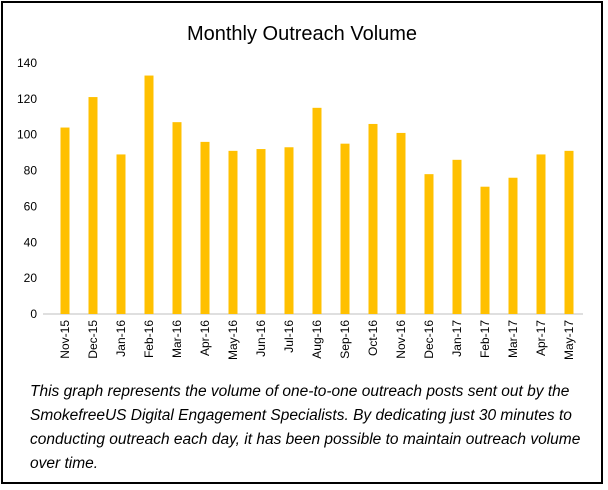  What do you see at coordinates (541, 338) in the screenshot?
I see `x-tick-label: Apr-17` at bounding box center [541, 338].